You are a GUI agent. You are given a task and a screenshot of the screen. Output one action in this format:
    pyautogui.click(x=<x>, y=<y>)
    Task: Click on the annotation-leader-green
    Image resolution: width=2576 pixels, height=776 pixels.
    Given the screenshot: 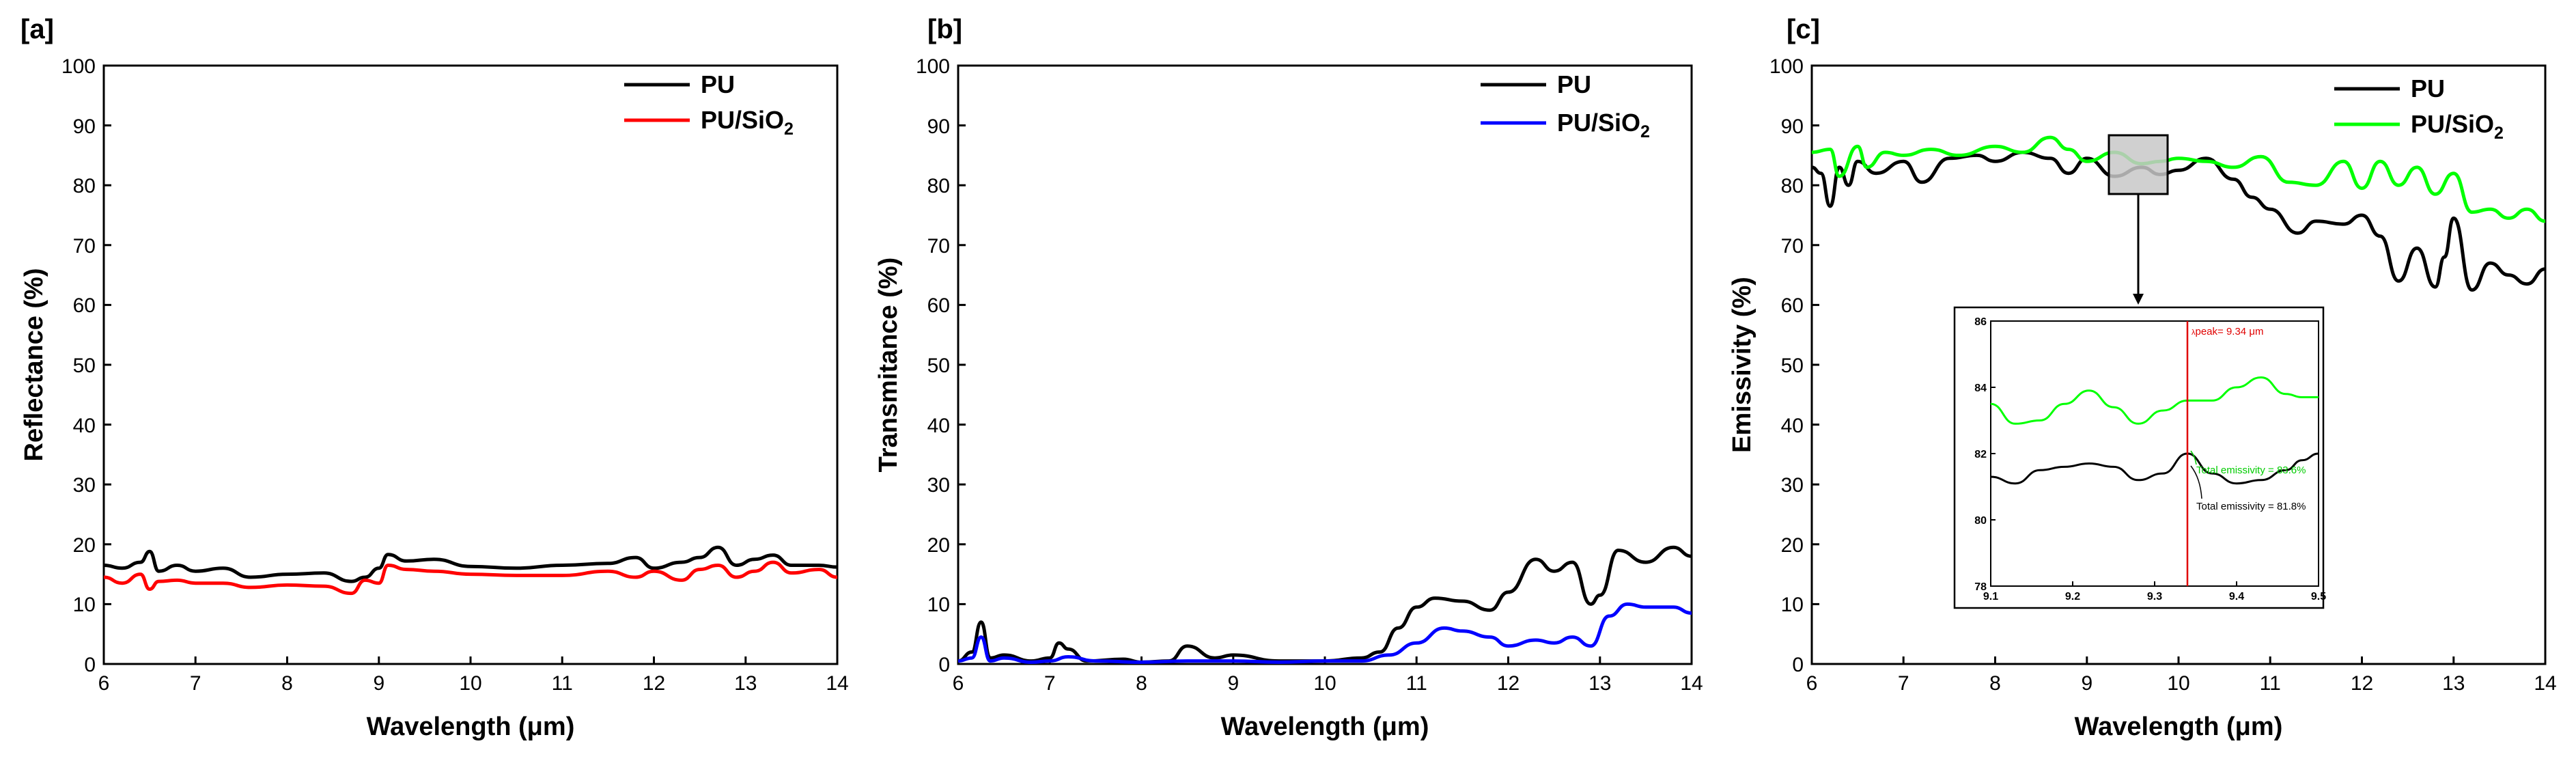 What is the action you would take?
    pyautogui.click(x=2193, y=457)
    